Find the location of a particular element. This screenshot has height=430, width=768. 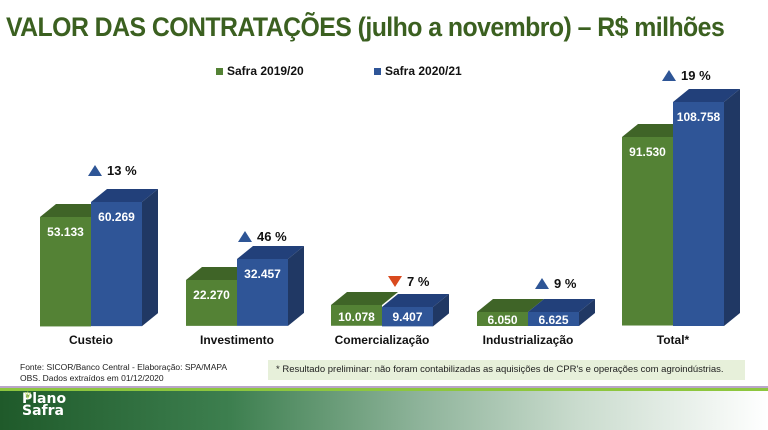

bar-value-label: 22.270 is located at coordinates (211, 295).